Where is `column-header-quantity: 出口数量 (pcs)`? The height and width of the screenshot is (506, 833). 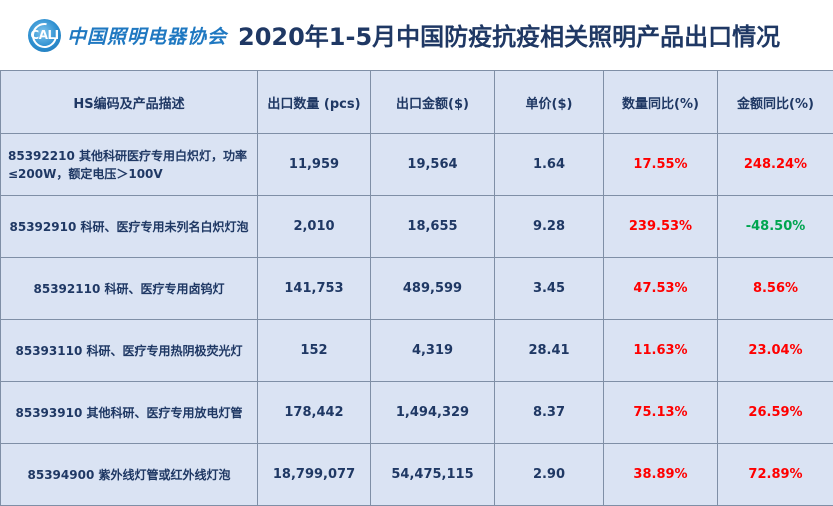
column-header-quantity: 出口数量 (pcs) is located at coordinates (314, 102).